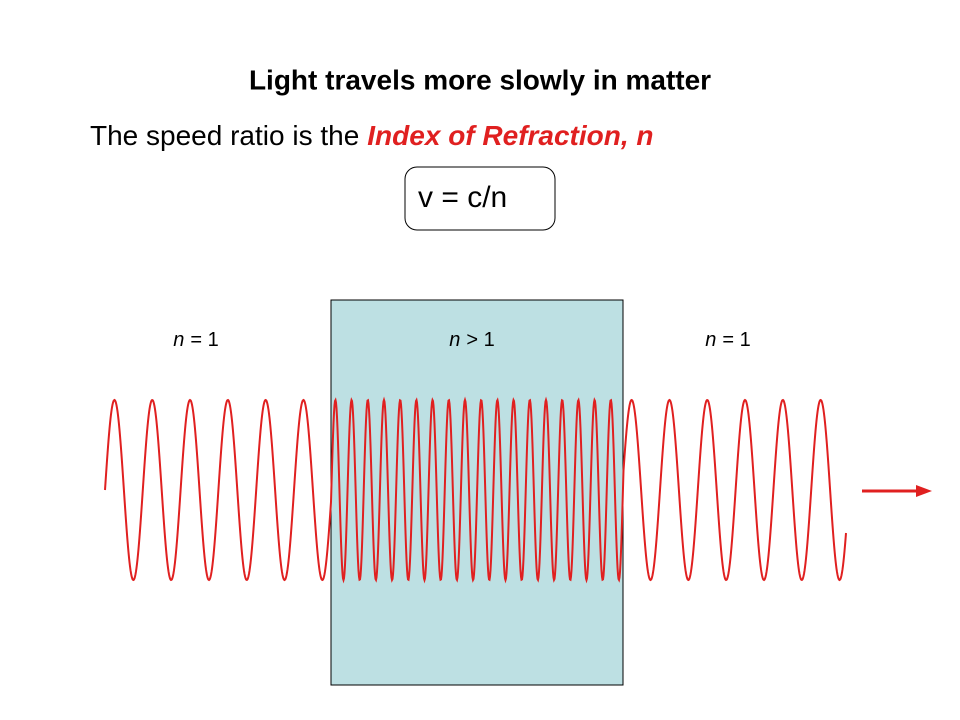 Image resolution: width=960 pixels, height=720 pixels. What do you see at coordinates (462, 197) in the screenshot?
I see `formula: v = c/n` at bounding box center [462, 197].